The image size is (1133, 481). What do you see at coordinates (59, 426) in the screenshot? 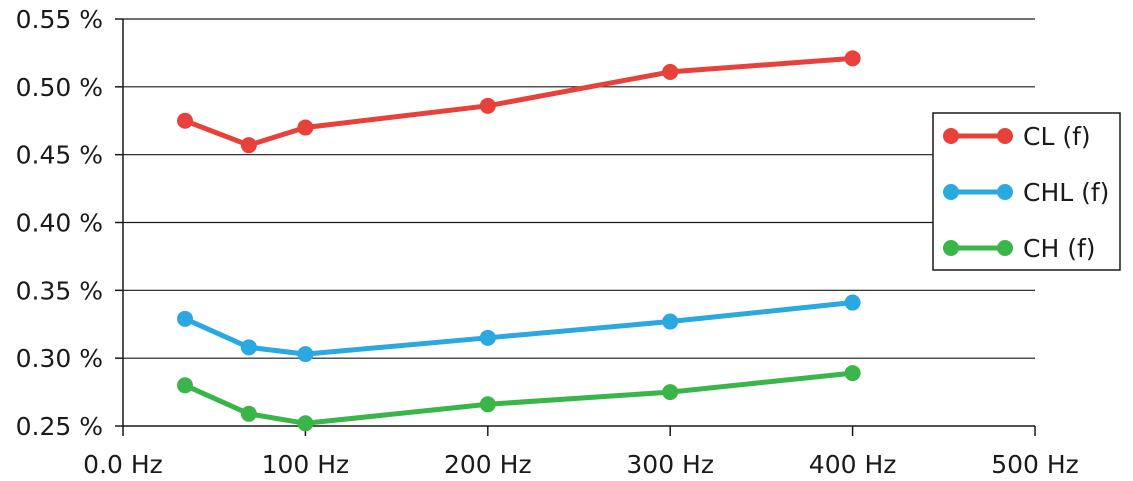
I see `y-tick-label: 0.25 %` at bounding box center [59, 426].